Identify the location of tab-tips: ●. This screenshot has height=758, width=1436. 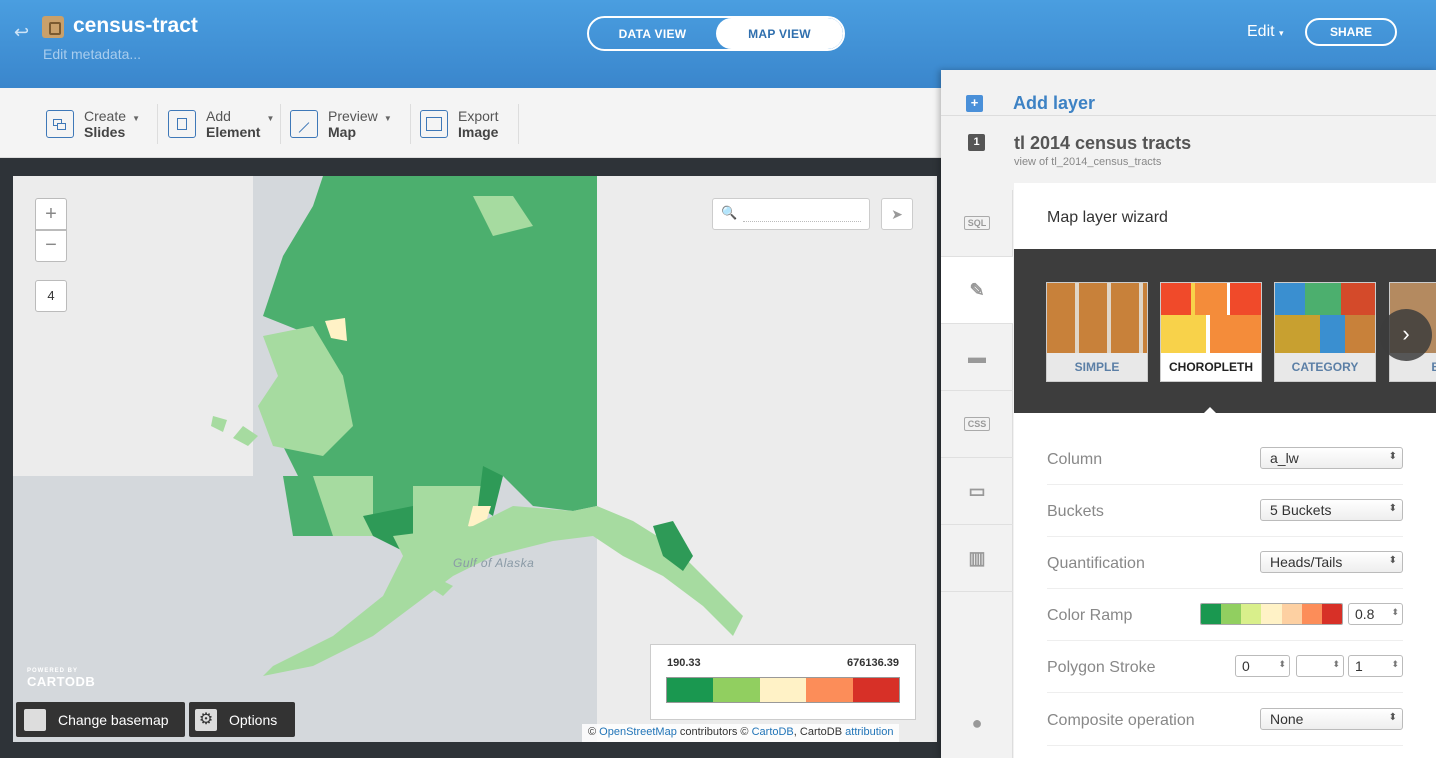
(977, 723).